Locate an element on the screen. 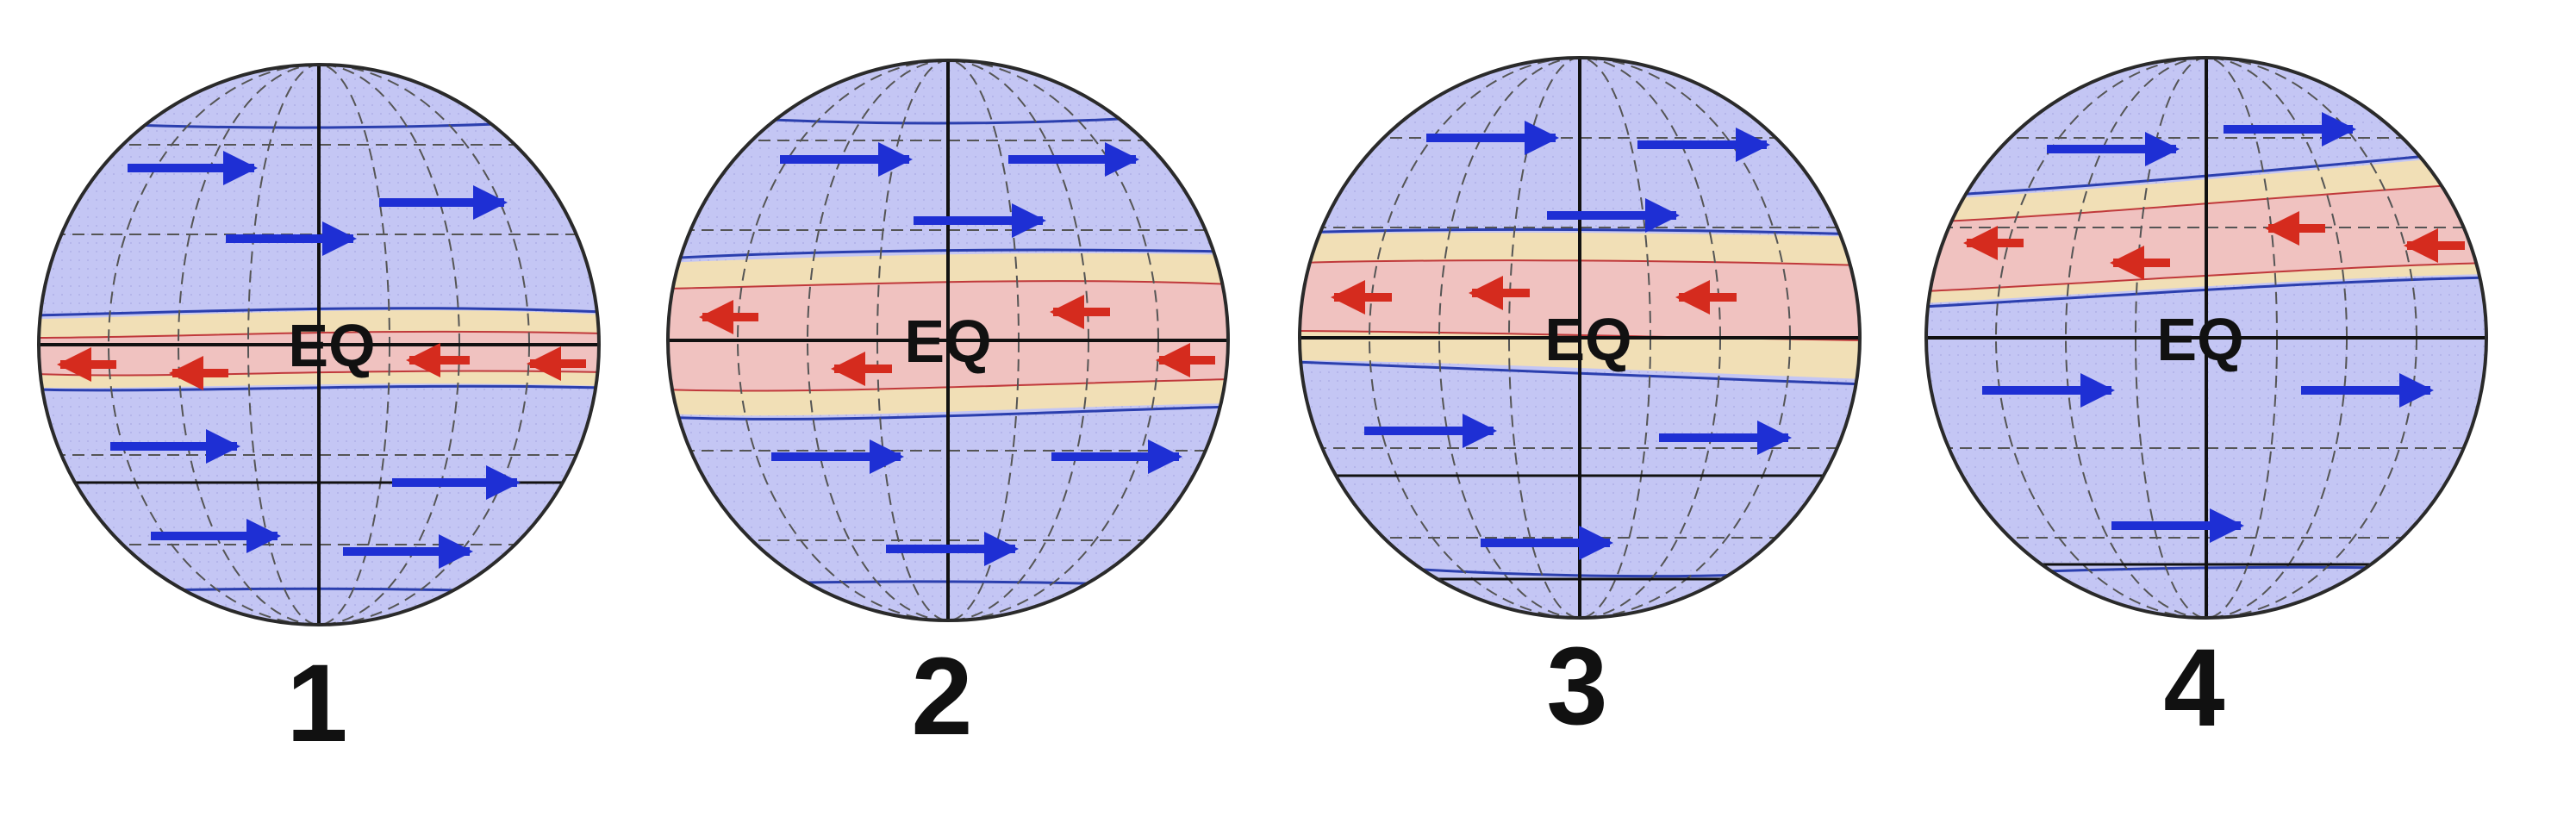  globe-1-westward-arrows is located at coordinates (321, 366).